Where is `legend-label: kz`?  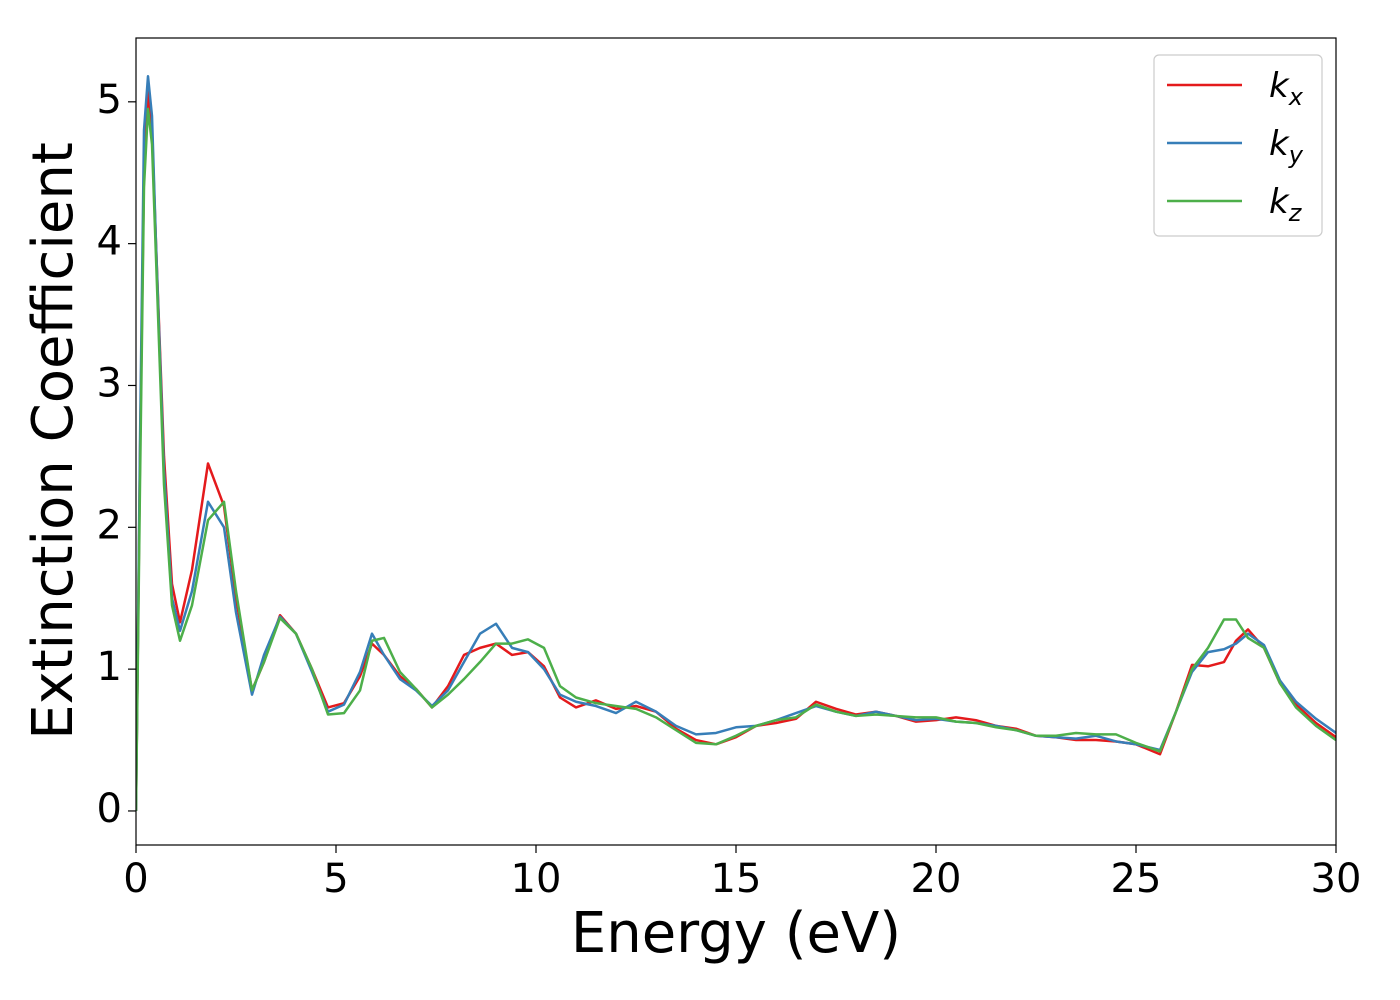 legend-label: kz is located at coordinates (1286, 204).